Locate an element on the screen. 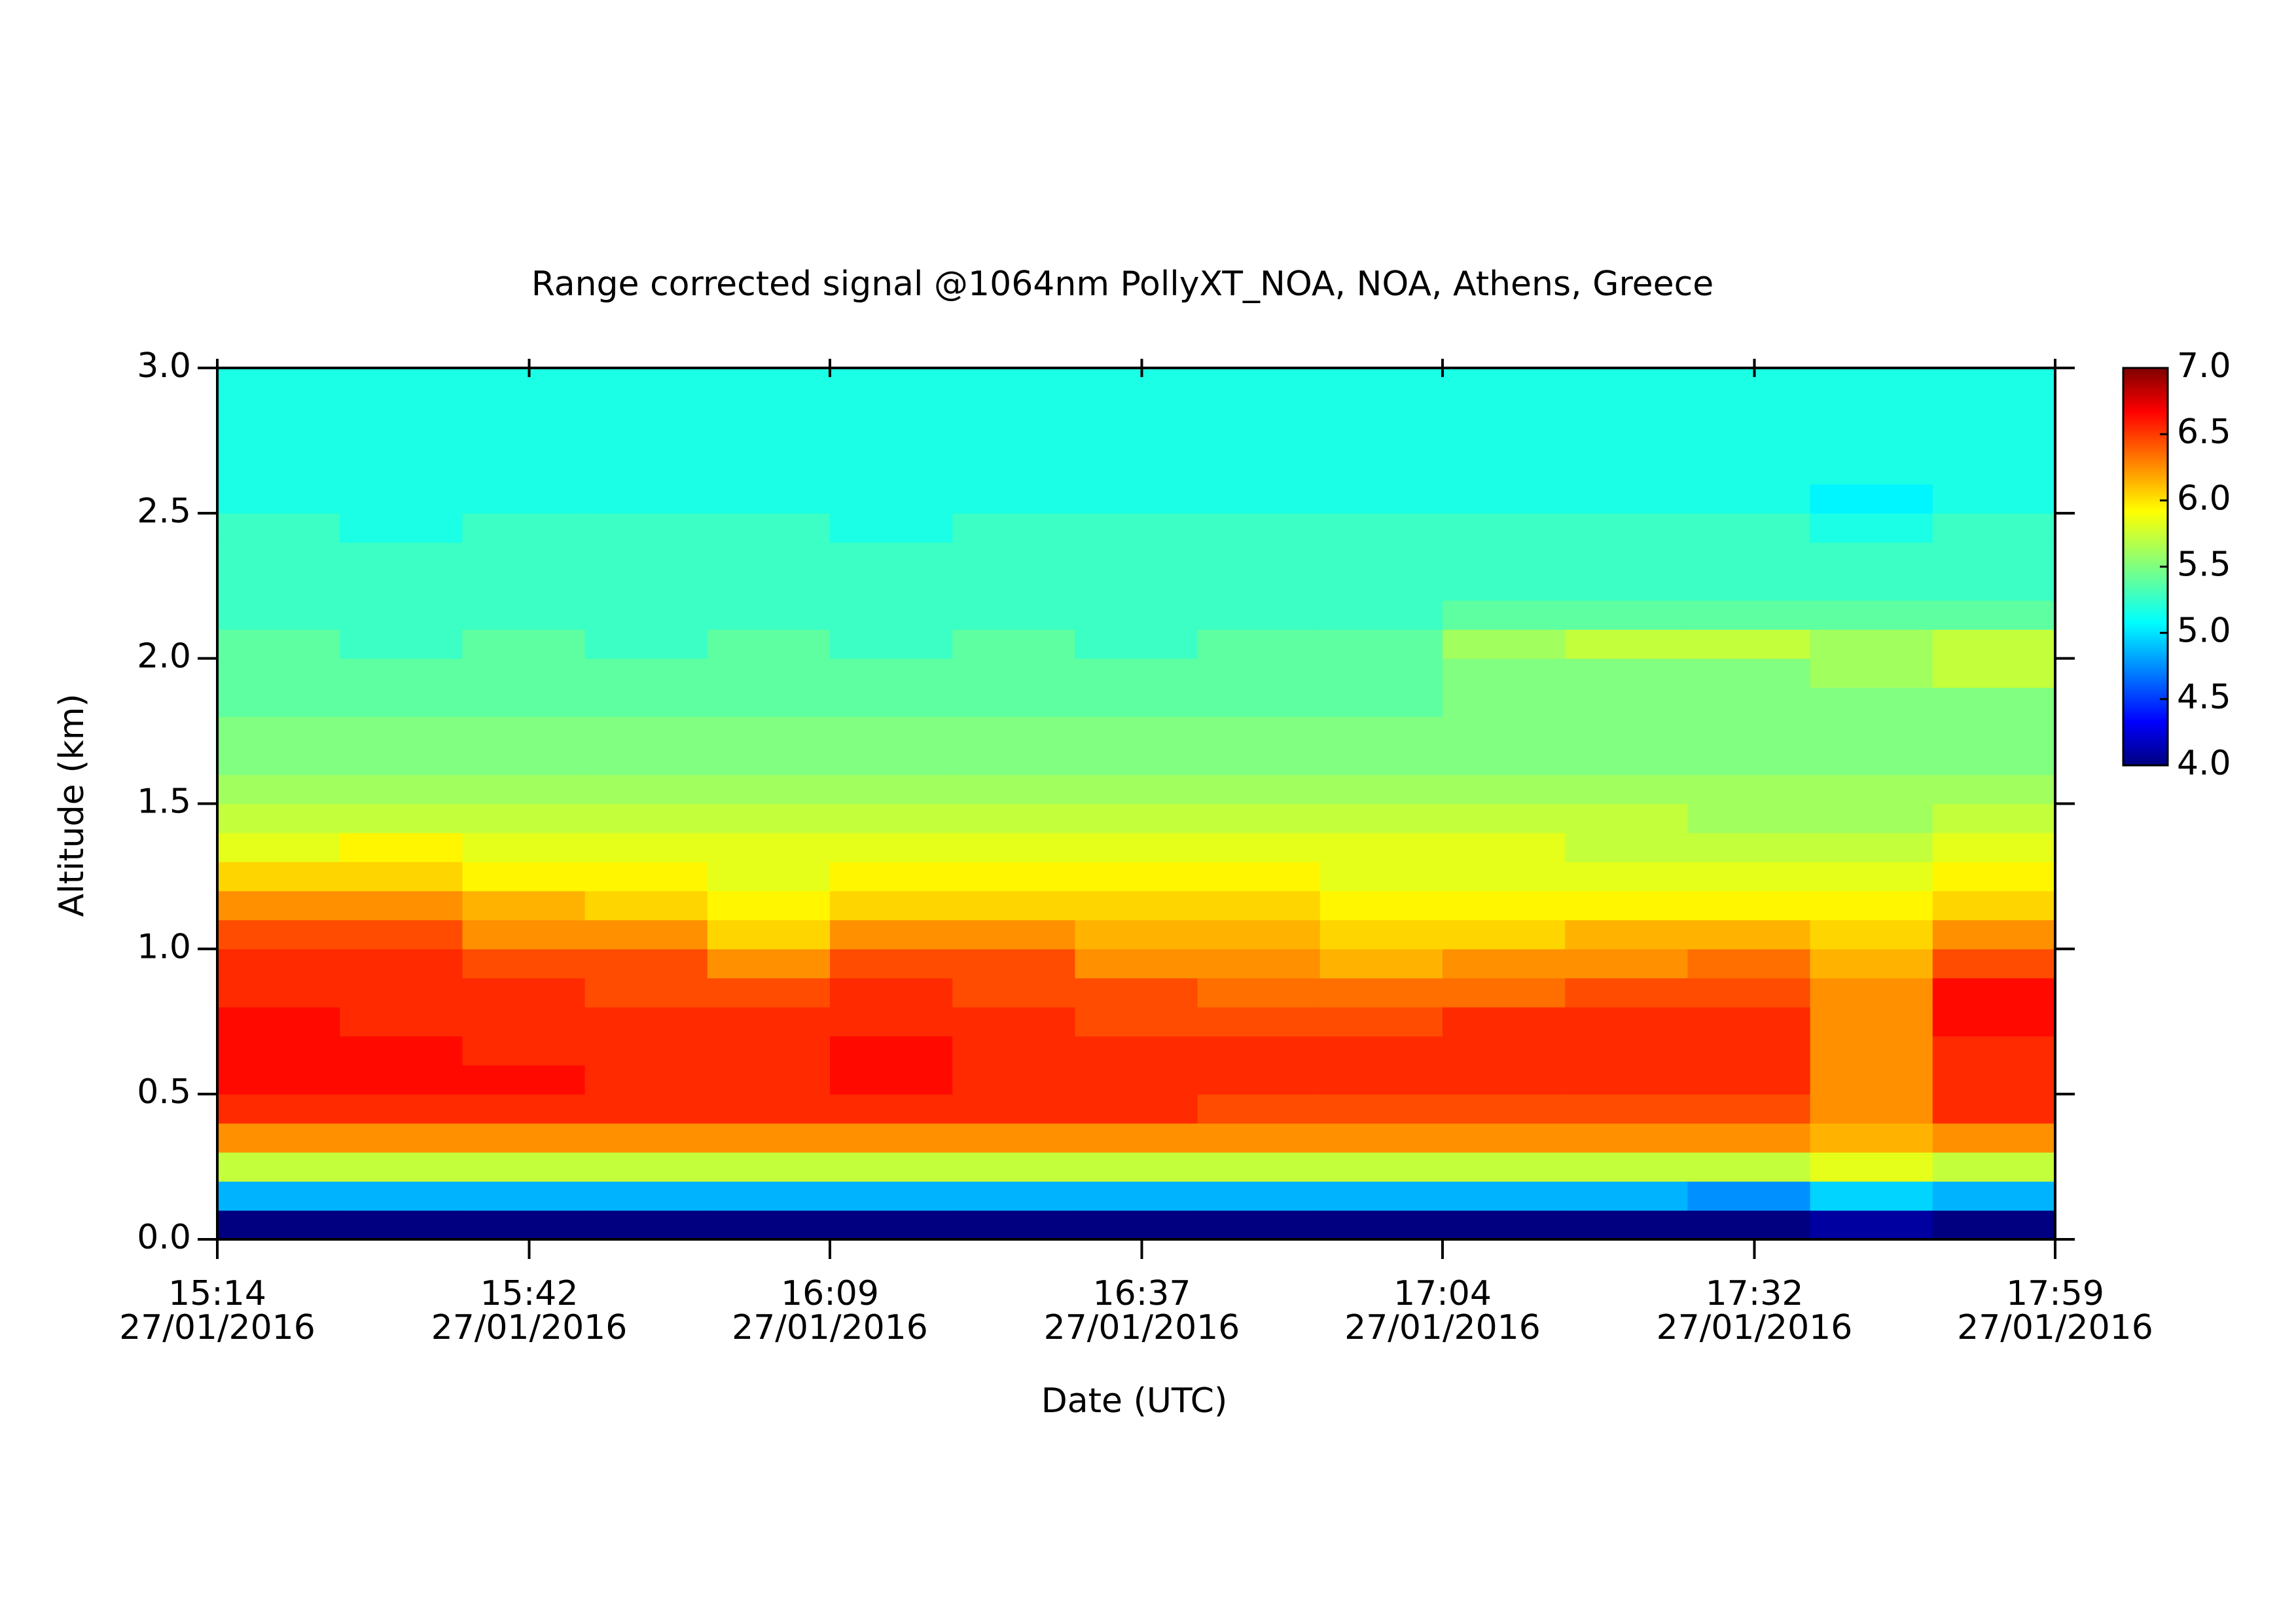 Image resolution: width=2296 pixels, height=1623 pixels. x-tick-label: 16:09 27/01/2016 is located at coordinates (830, 1310).